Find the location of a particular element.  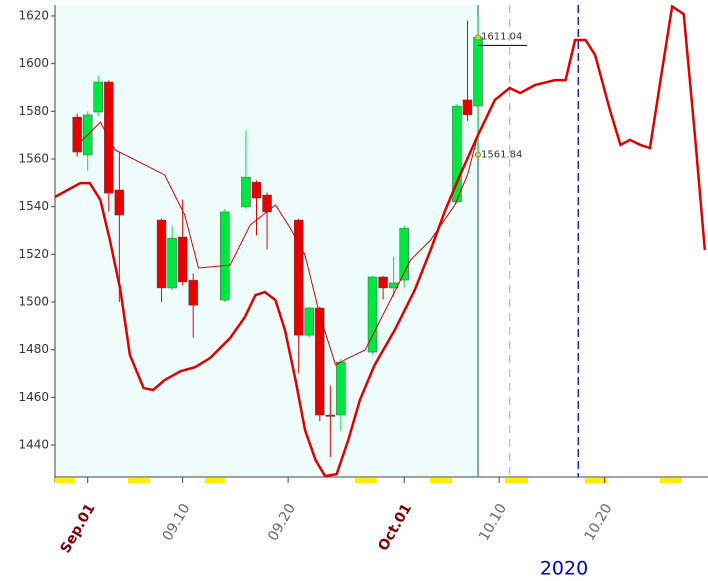

y-tick-label: 1600 is located at coordinates (33, 63).